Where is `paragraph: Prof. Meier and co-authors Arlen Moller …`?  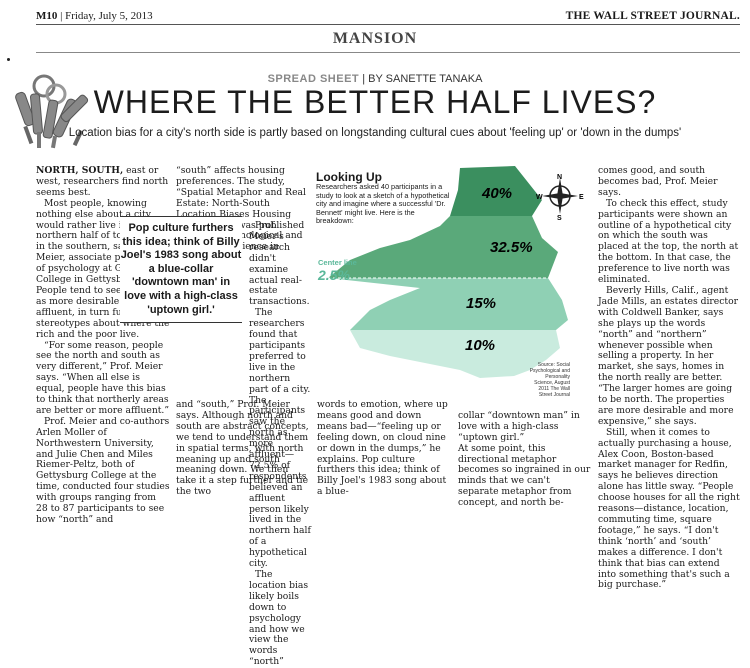 paragraph: Prof. Meier and co-authors Arlen Moller … is located at coordinates (103, 470).